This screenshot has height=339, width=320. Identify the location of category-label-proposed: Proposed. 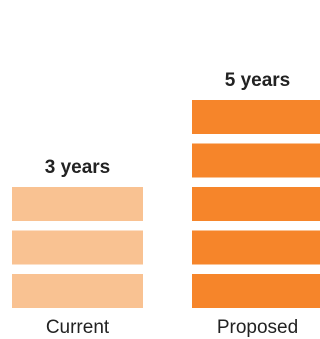
(257, 327).